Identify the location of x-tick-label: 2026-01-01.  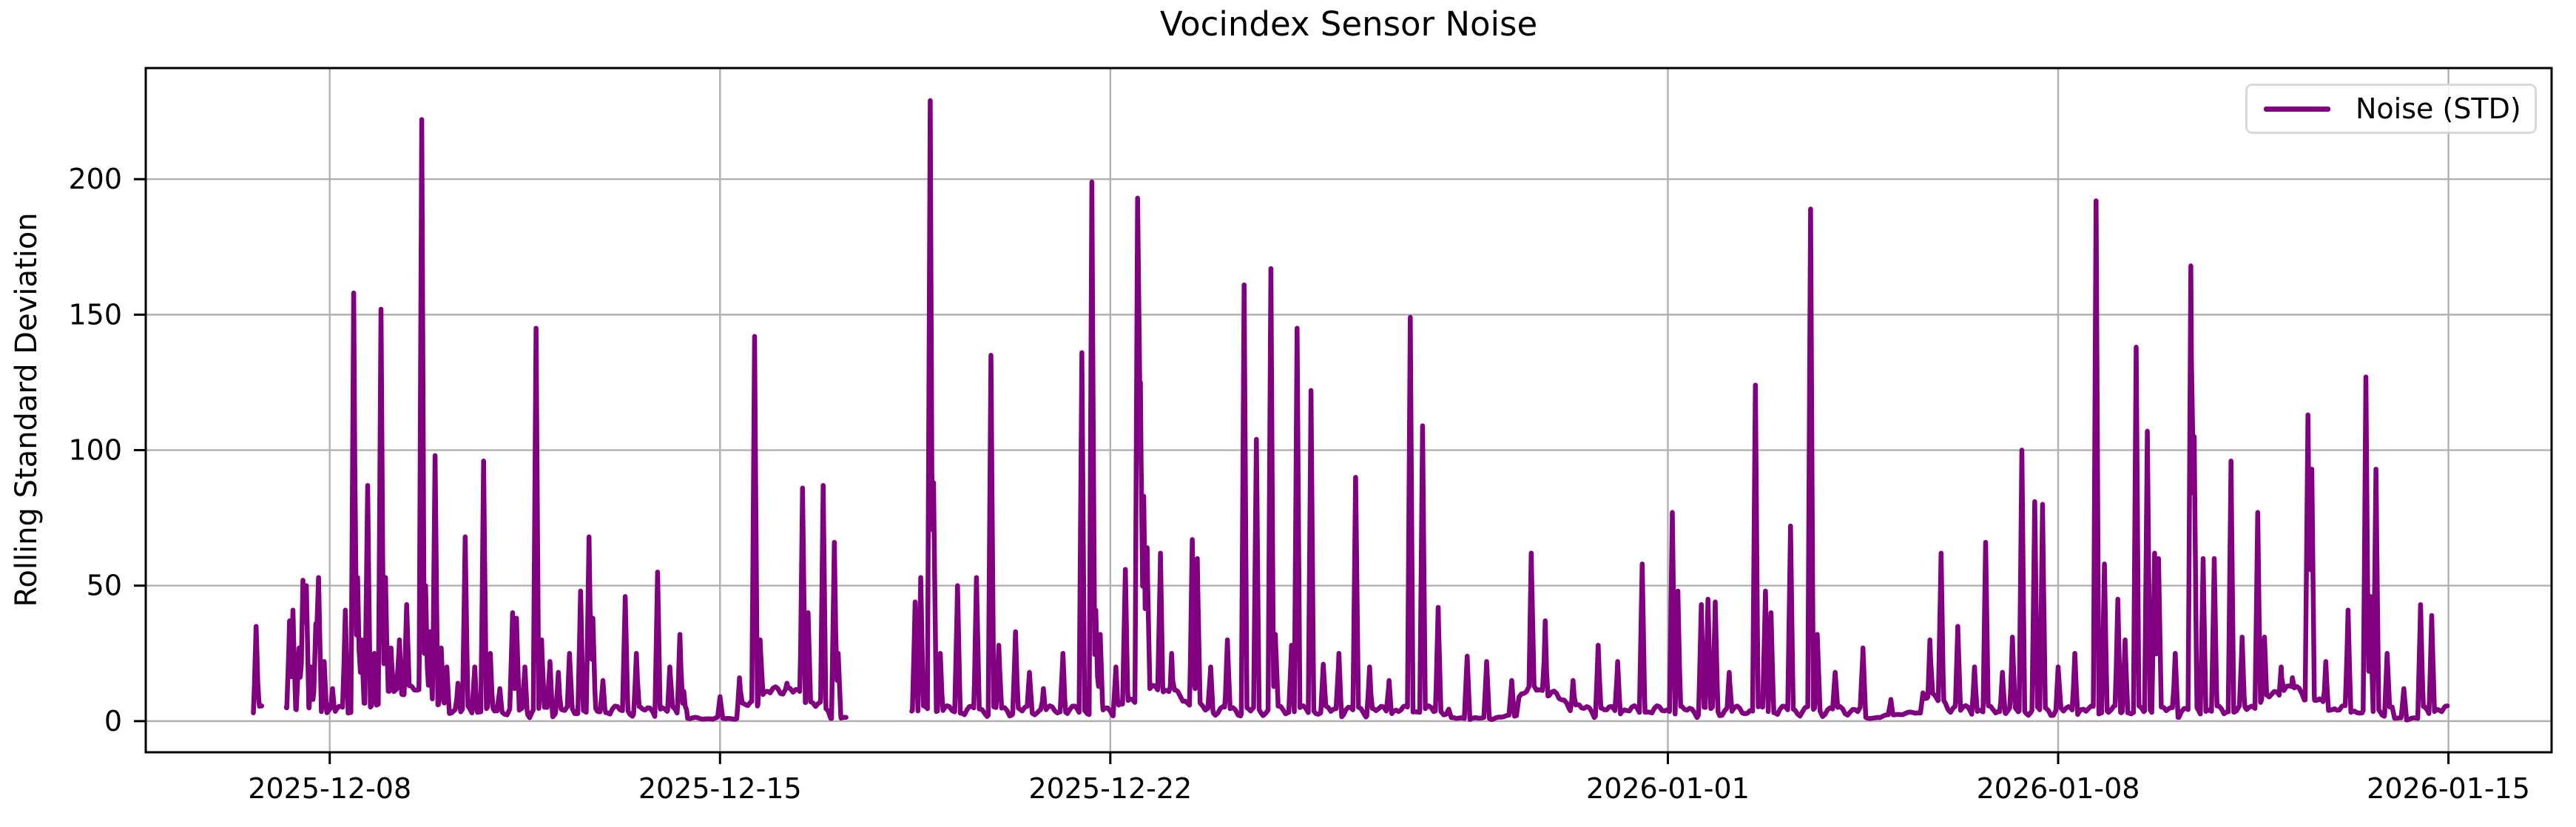
(1668, 788).